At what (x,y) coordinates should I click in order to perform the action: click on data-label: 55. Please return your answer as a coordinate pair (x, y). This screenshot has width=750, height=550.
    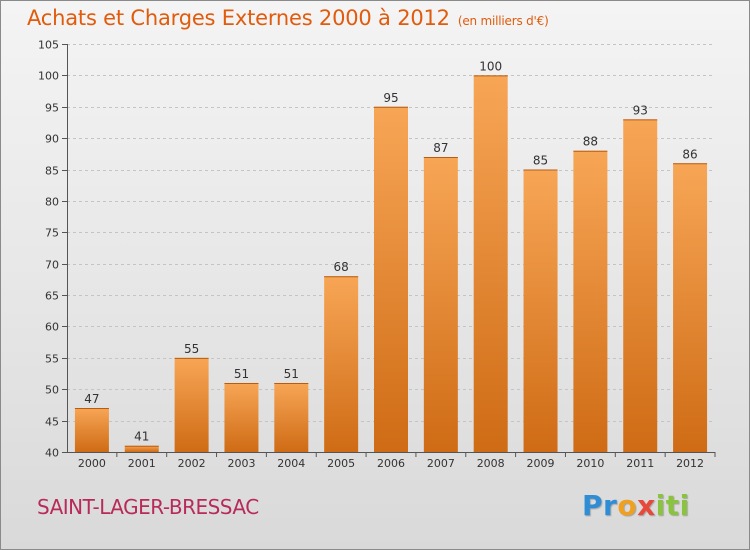
    Looking at the image, I should click on (191, 349).